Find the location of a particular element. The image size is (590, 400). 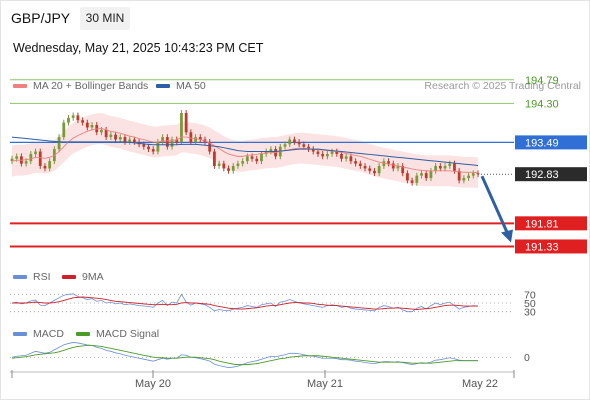

last-price-label: 192.83 is located at coordinates (542, 175).